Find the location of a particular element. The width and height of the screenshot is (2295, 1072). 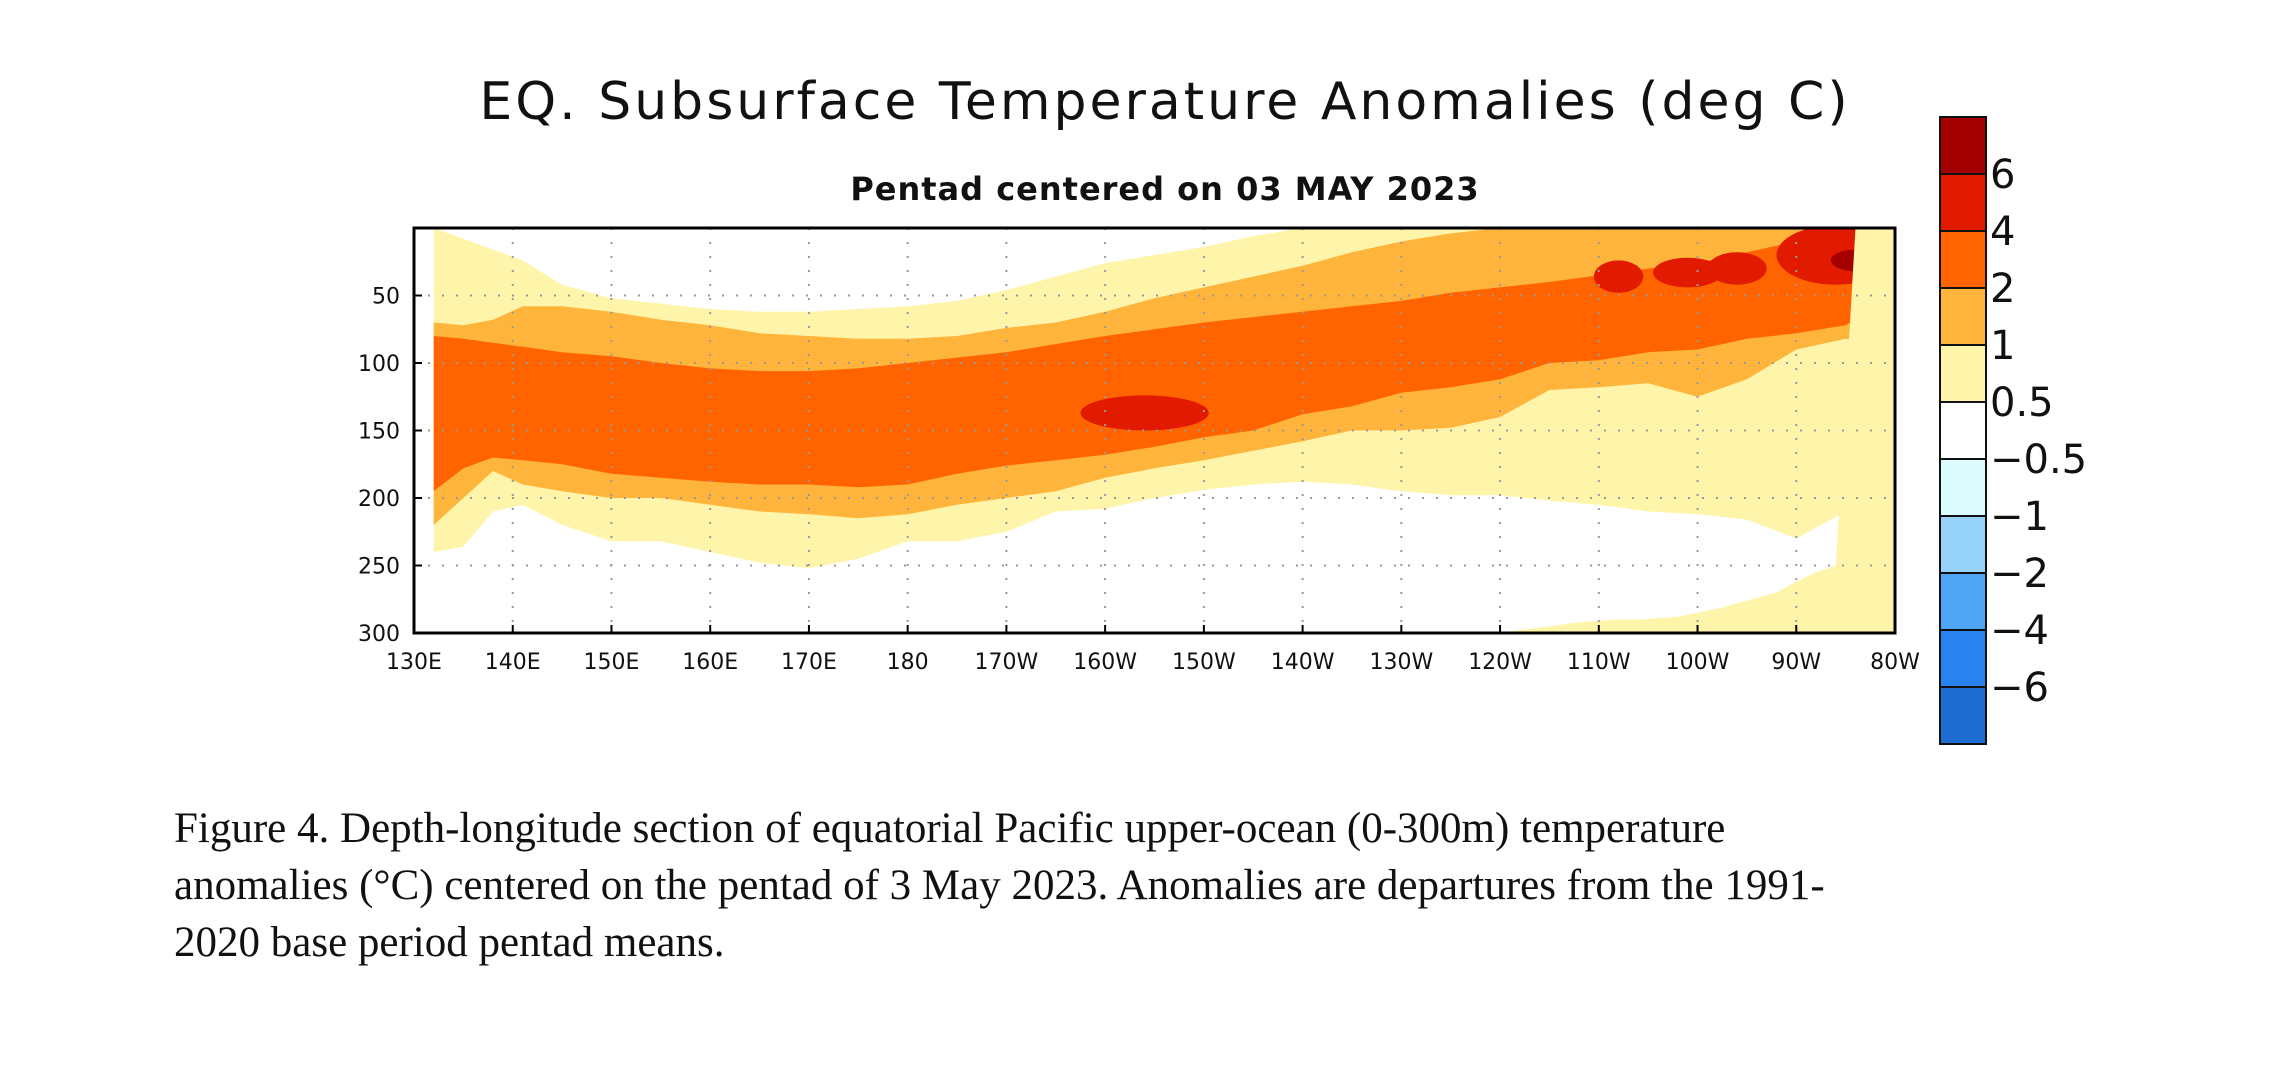

colorbar-legend: 6 4 2 1 0.5 −0.5 −1 −2 −4 −6 is located at coordinates (2013, 430).